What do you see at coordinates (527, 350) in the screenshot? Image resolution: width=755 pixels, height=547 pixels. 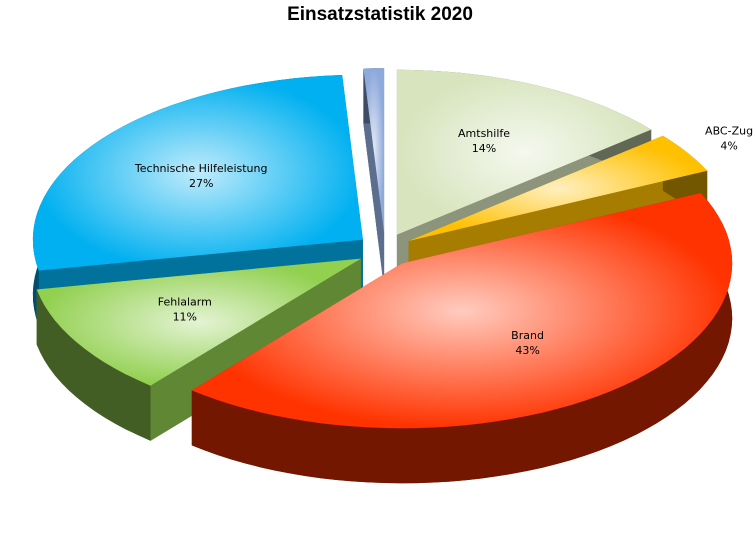 I see `slice-value-label: 43%` at bounding box center [527, 350].